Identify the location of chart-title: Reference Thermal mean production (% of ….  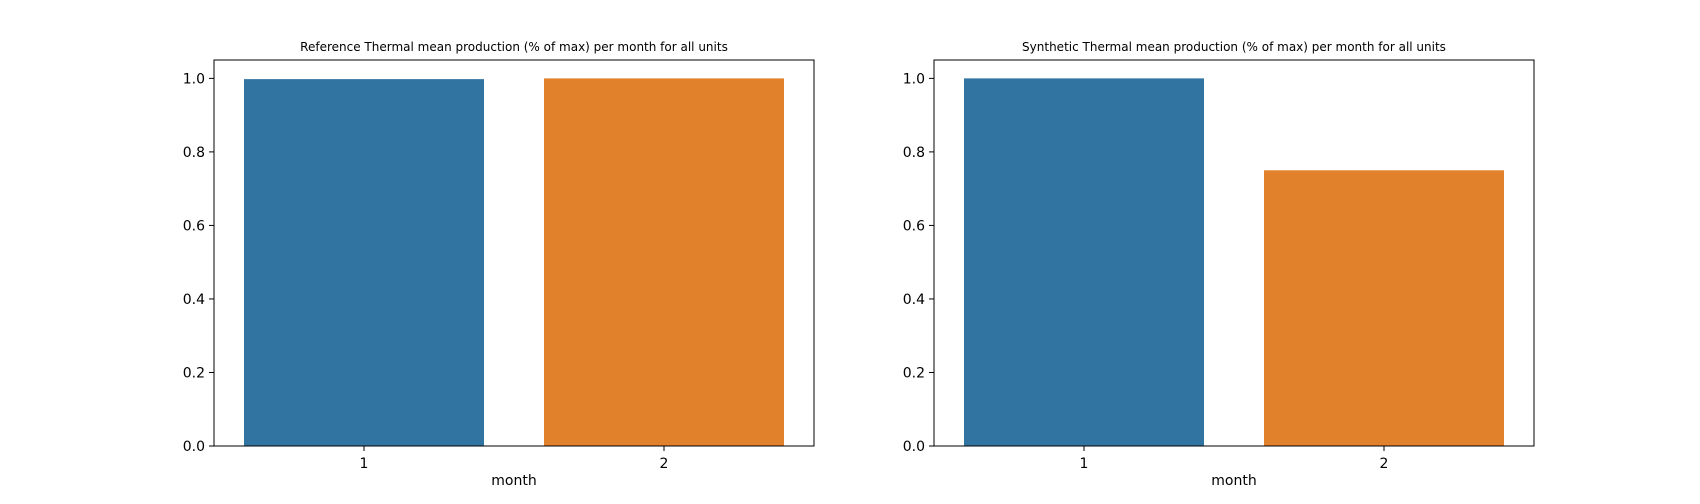
(514, 47).